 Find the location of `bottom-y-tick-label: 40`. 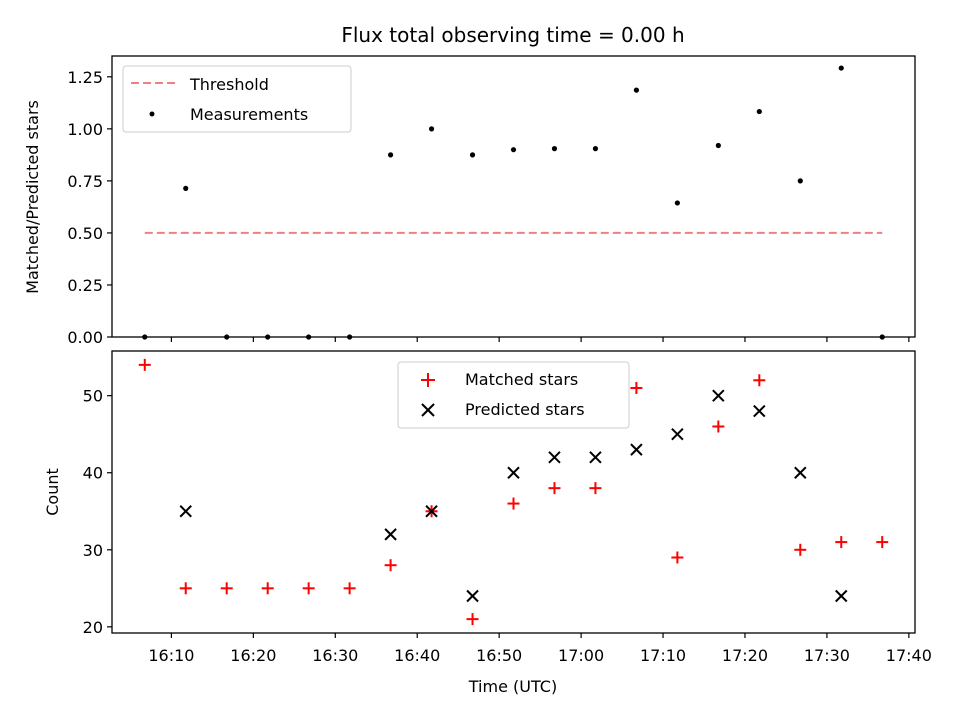

bottom-y-tick-label: 40 is located at coordinates (93, 473).